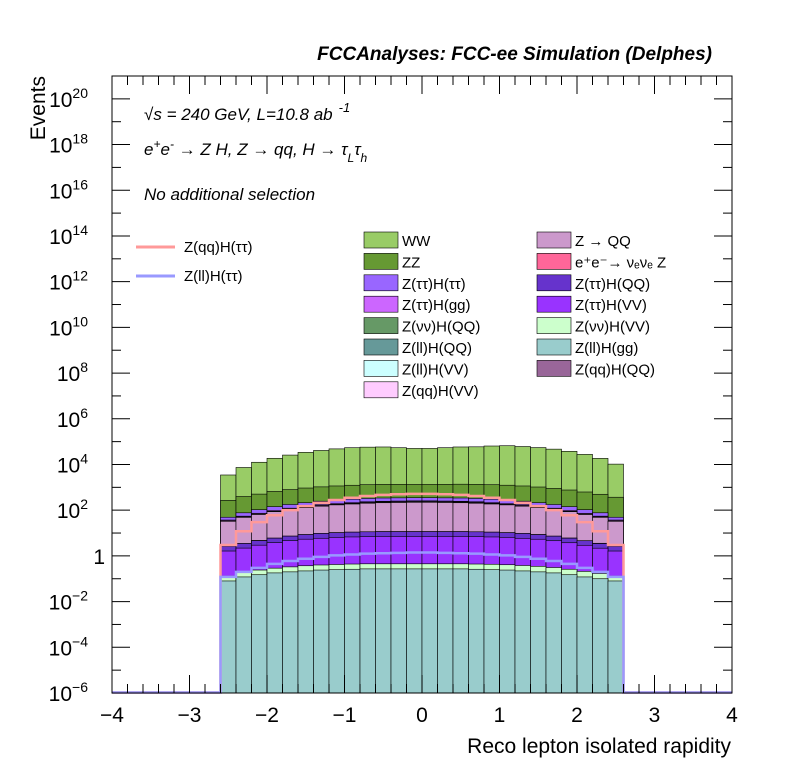 The width and height of the screenshot is (796, 772). What do you see at coordinates (68, 326) in the screenshot?
I see `y-tick-label: 10¹⁰` at bounding box center [68, 326].